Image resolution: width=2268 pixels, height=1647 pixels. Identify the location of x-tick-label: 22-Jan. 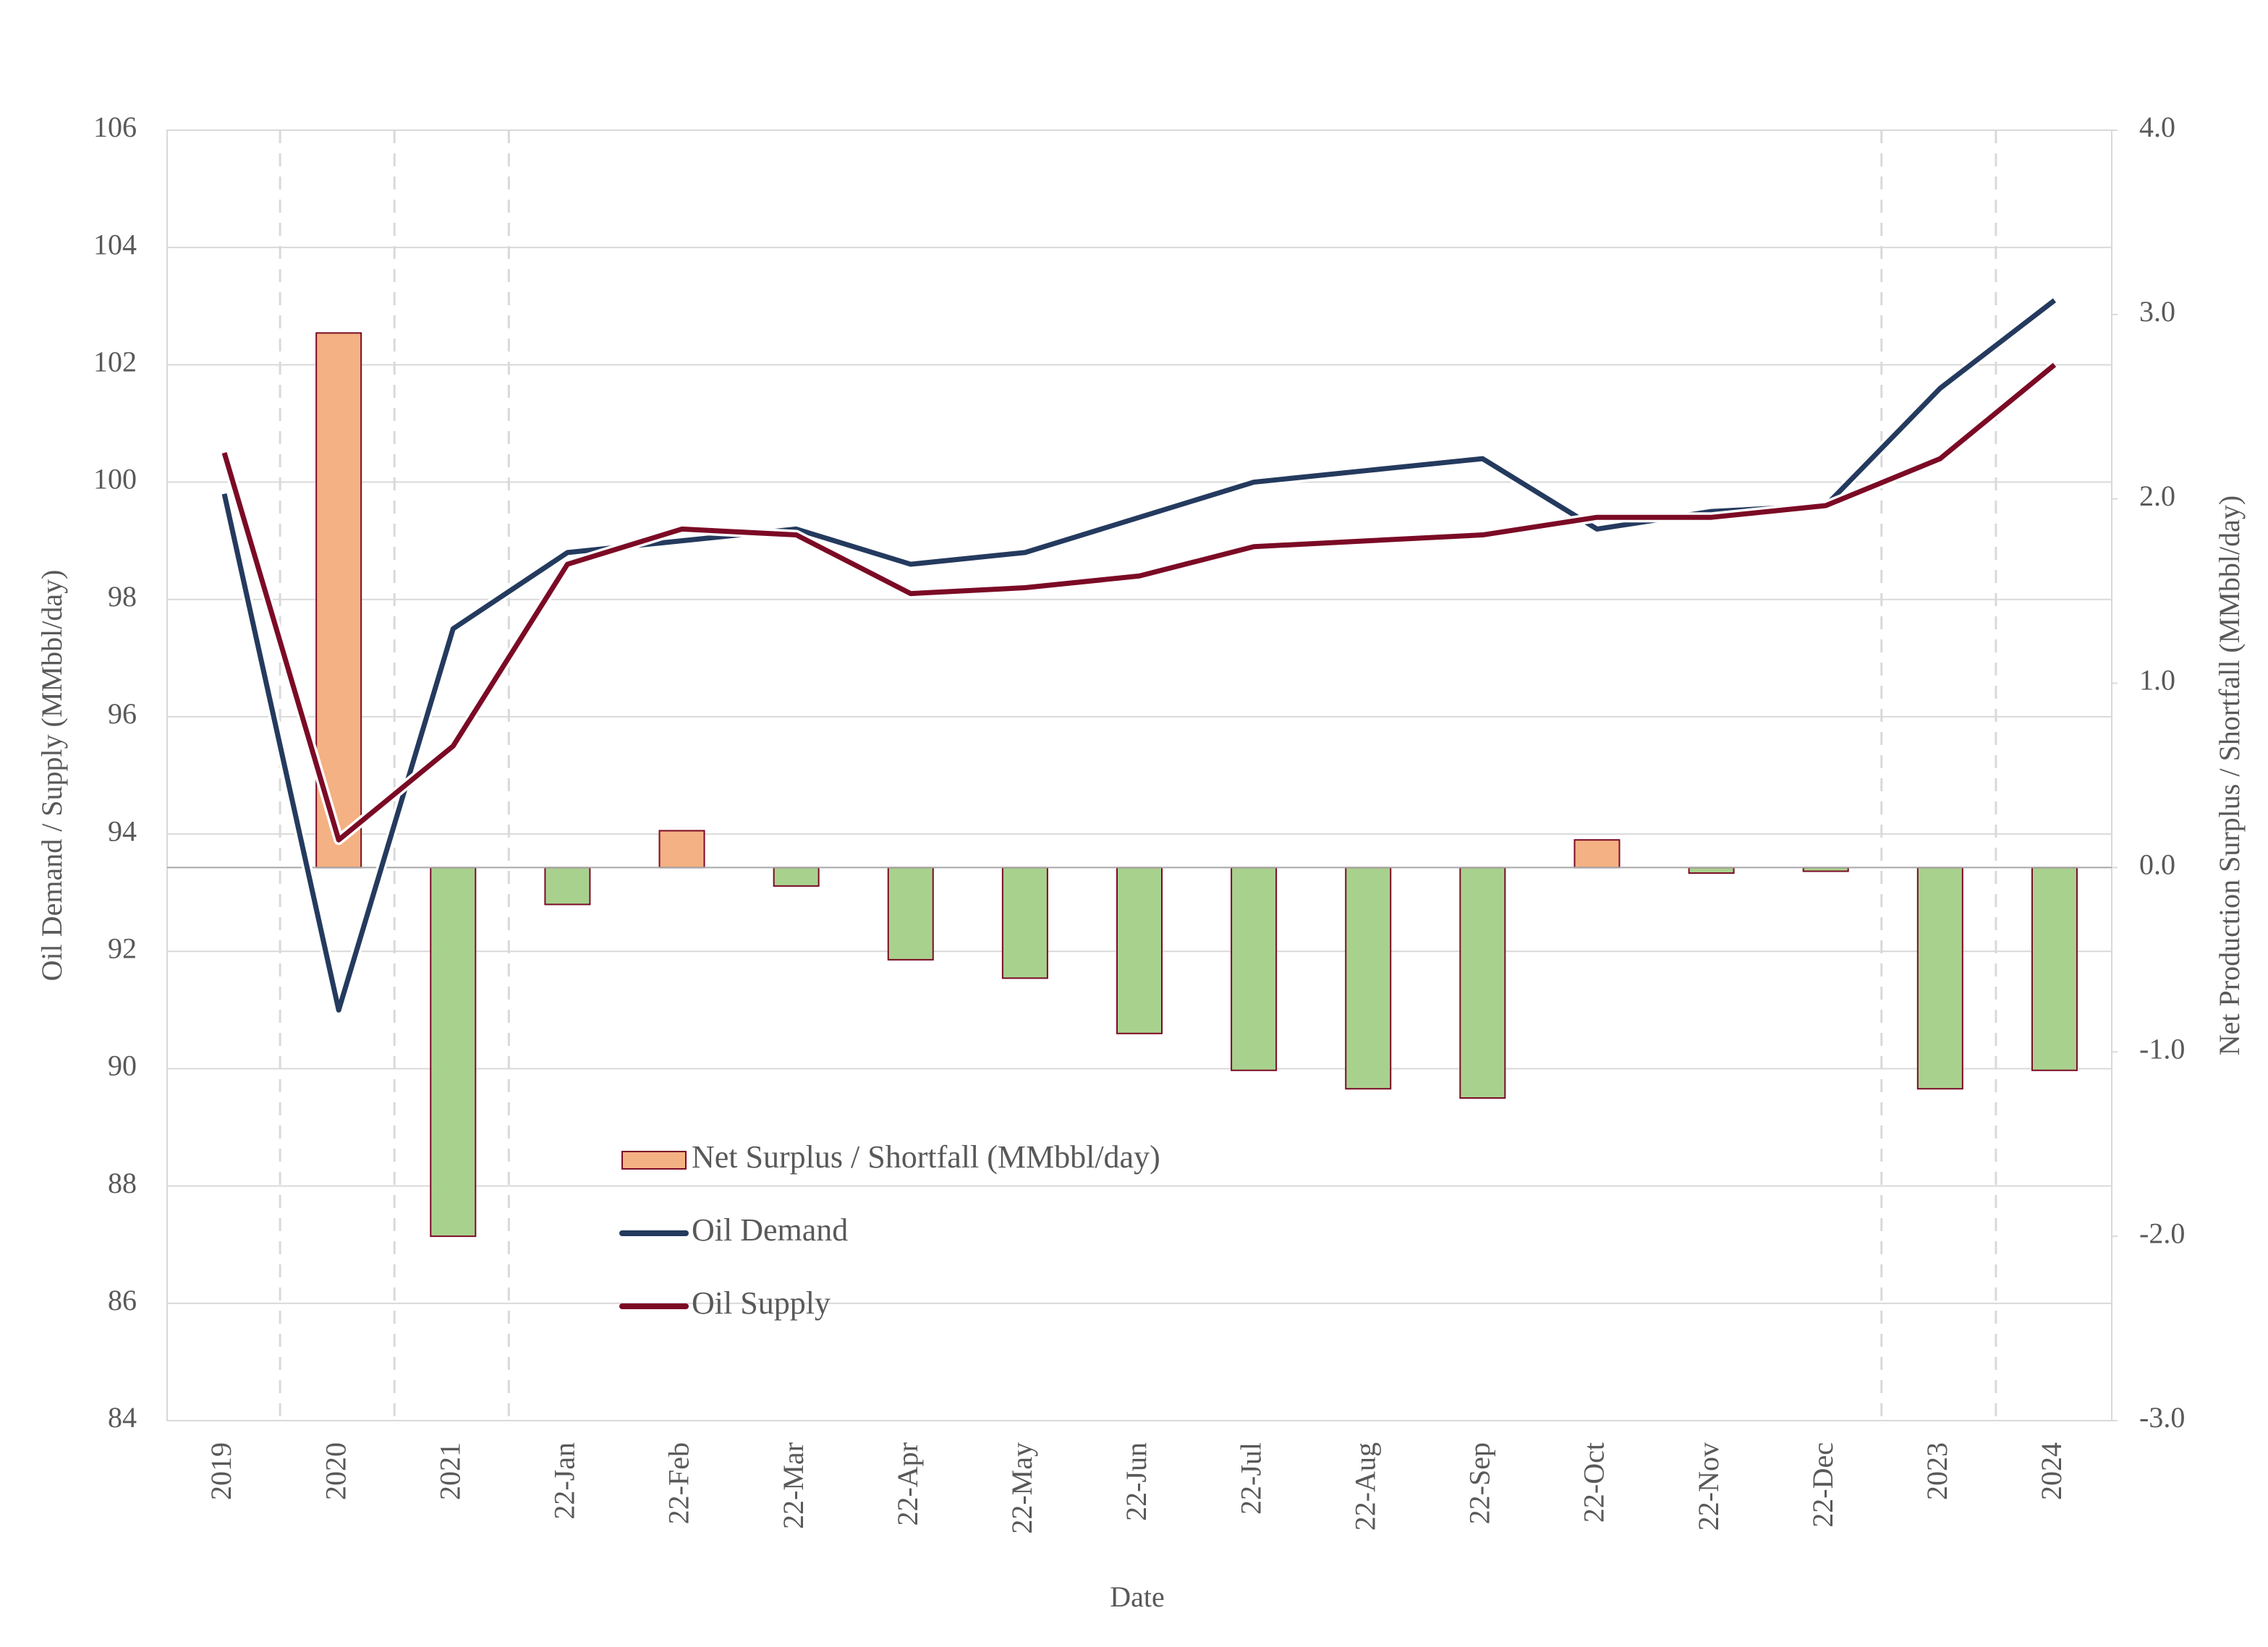
(564, 1481).